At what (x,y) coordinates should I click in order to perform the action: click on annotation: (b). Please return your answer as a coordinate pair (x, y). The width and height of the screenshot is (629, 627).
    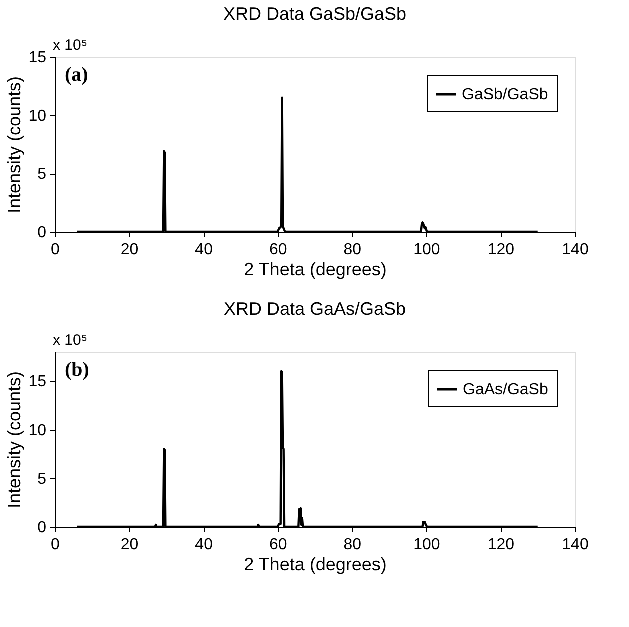
    Looking at the image, I should click on (77, 370).